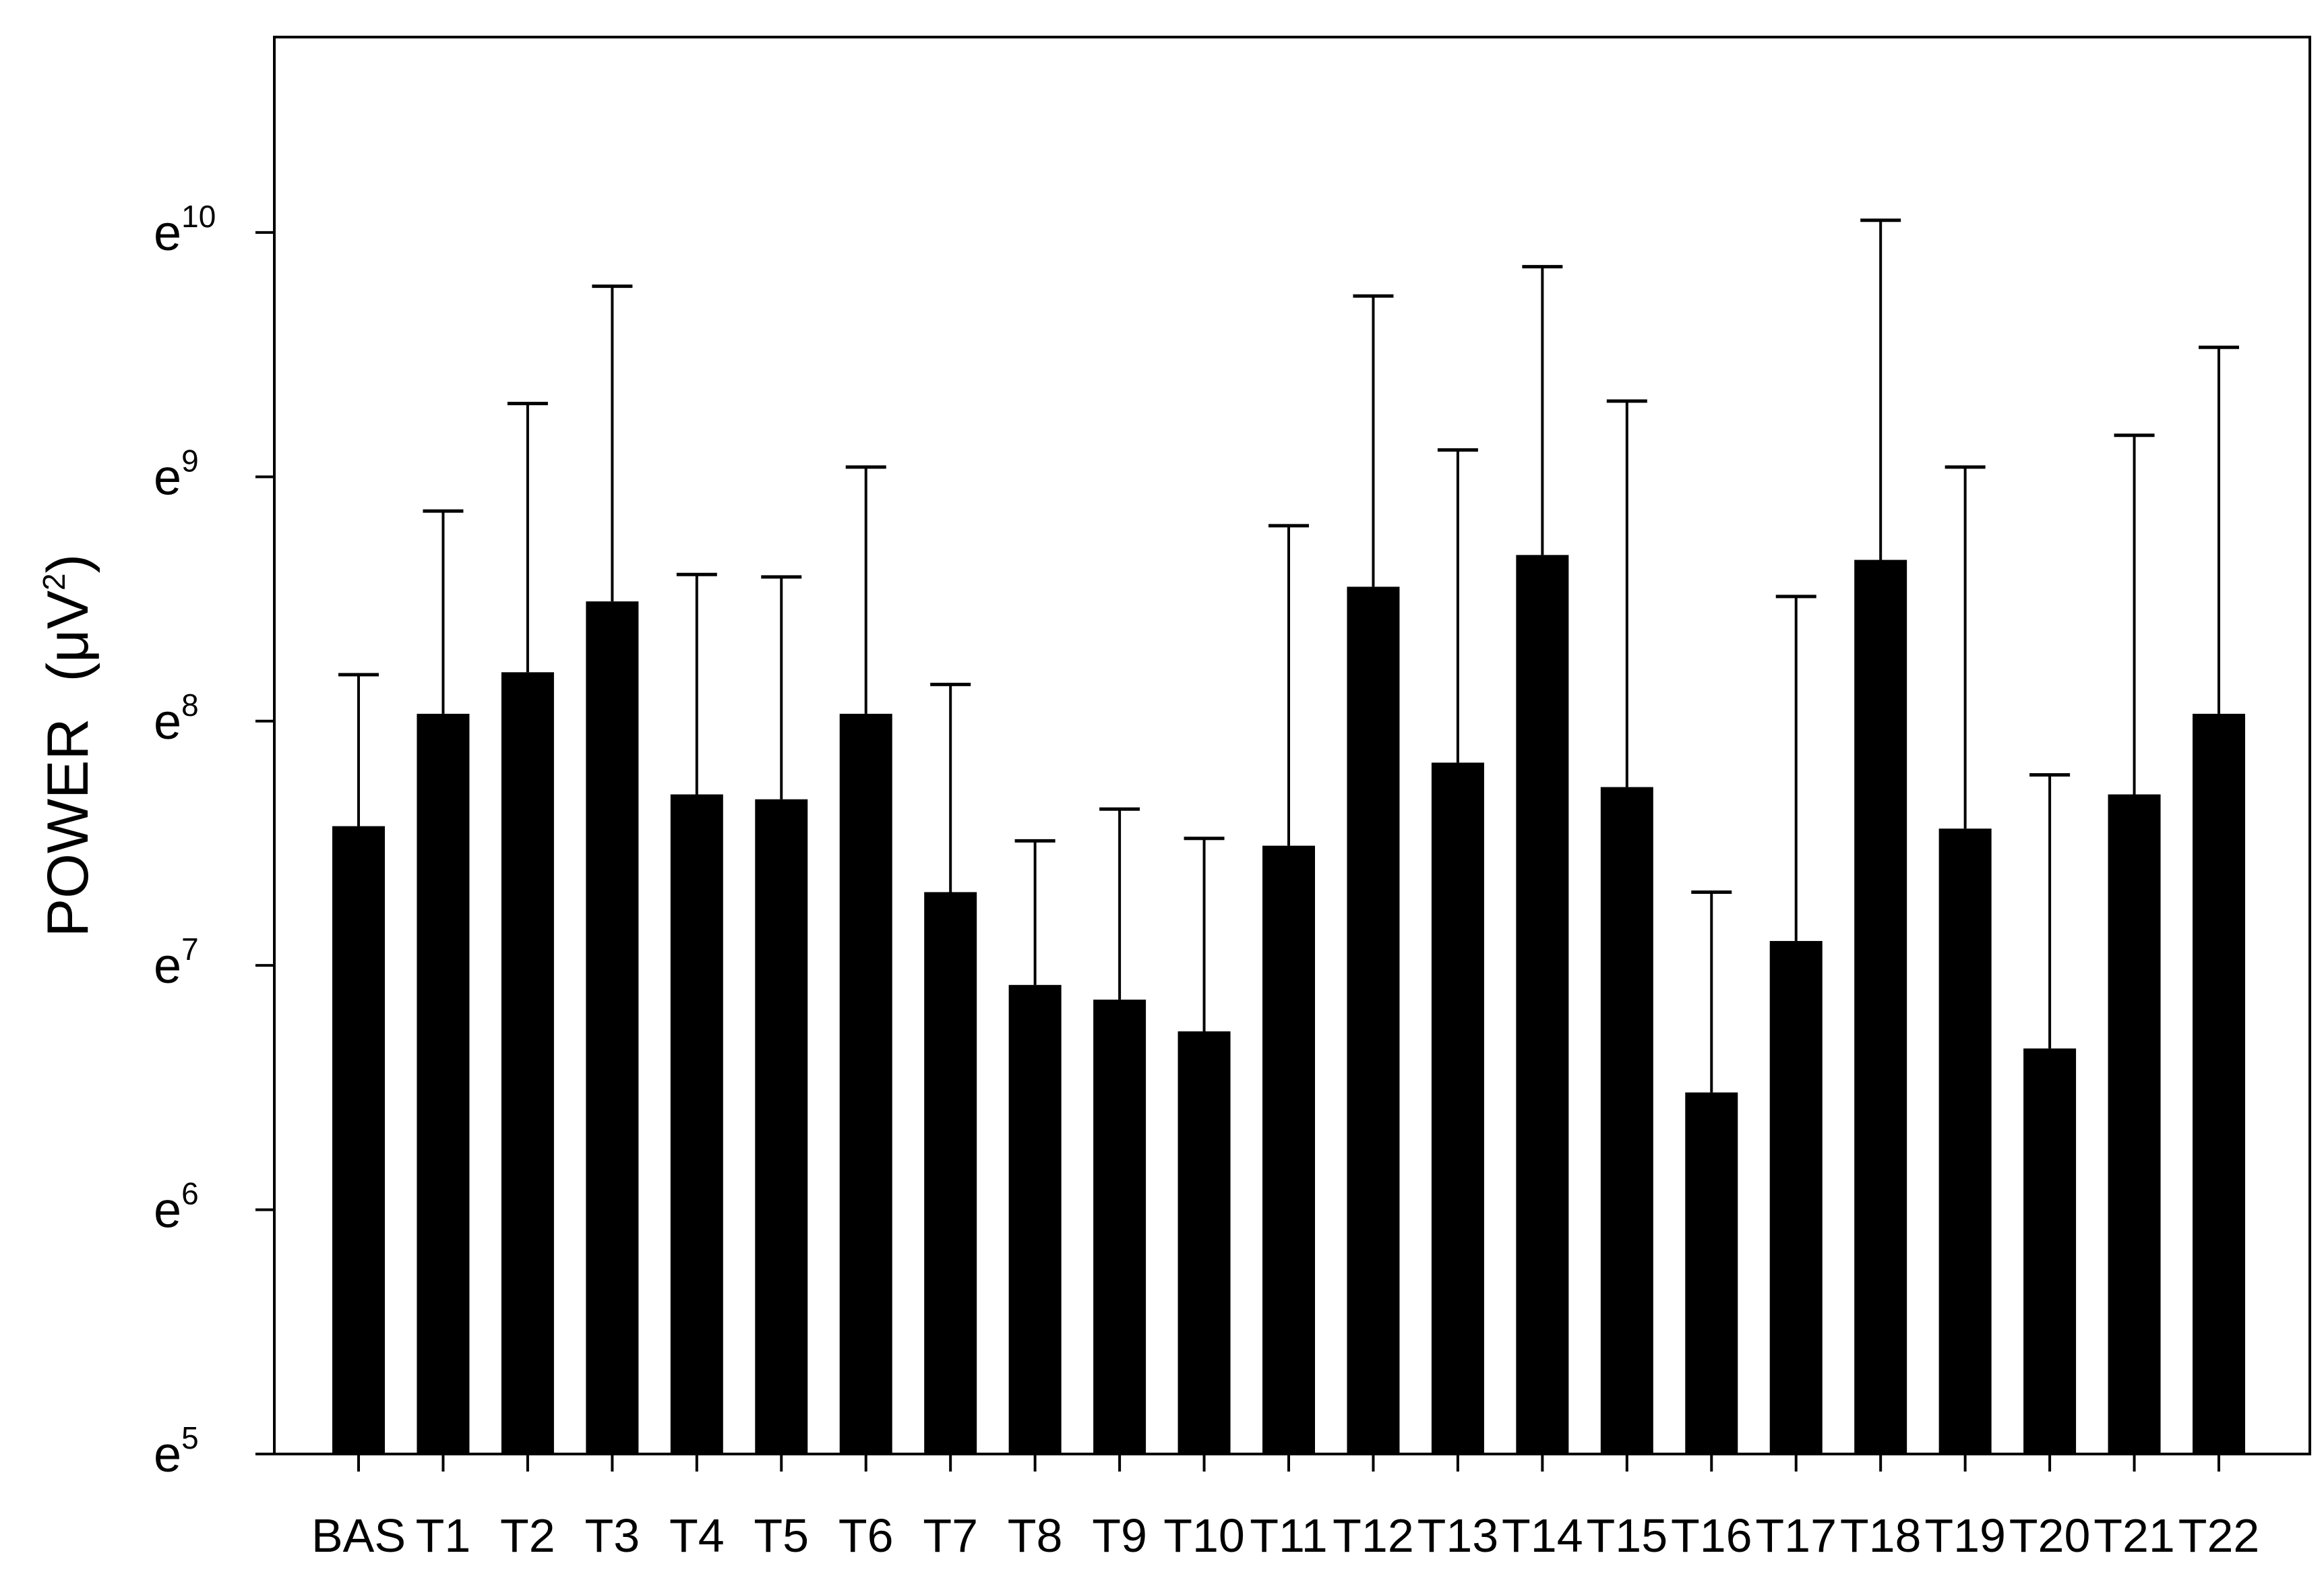 This screenshot has width=2324, height=1574. I want to click on bar-T11, so click(1288, 1149).